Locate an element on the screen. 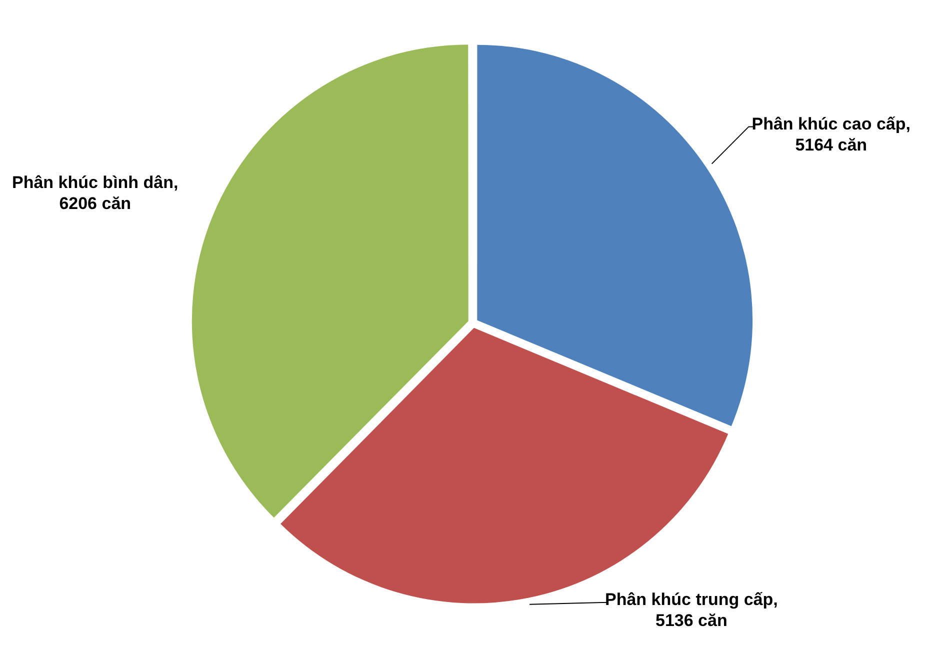 The image size is (946, 646). slice-label: Phân khúc cao cấp, 5164 căn is located at coordinates (831, 134).